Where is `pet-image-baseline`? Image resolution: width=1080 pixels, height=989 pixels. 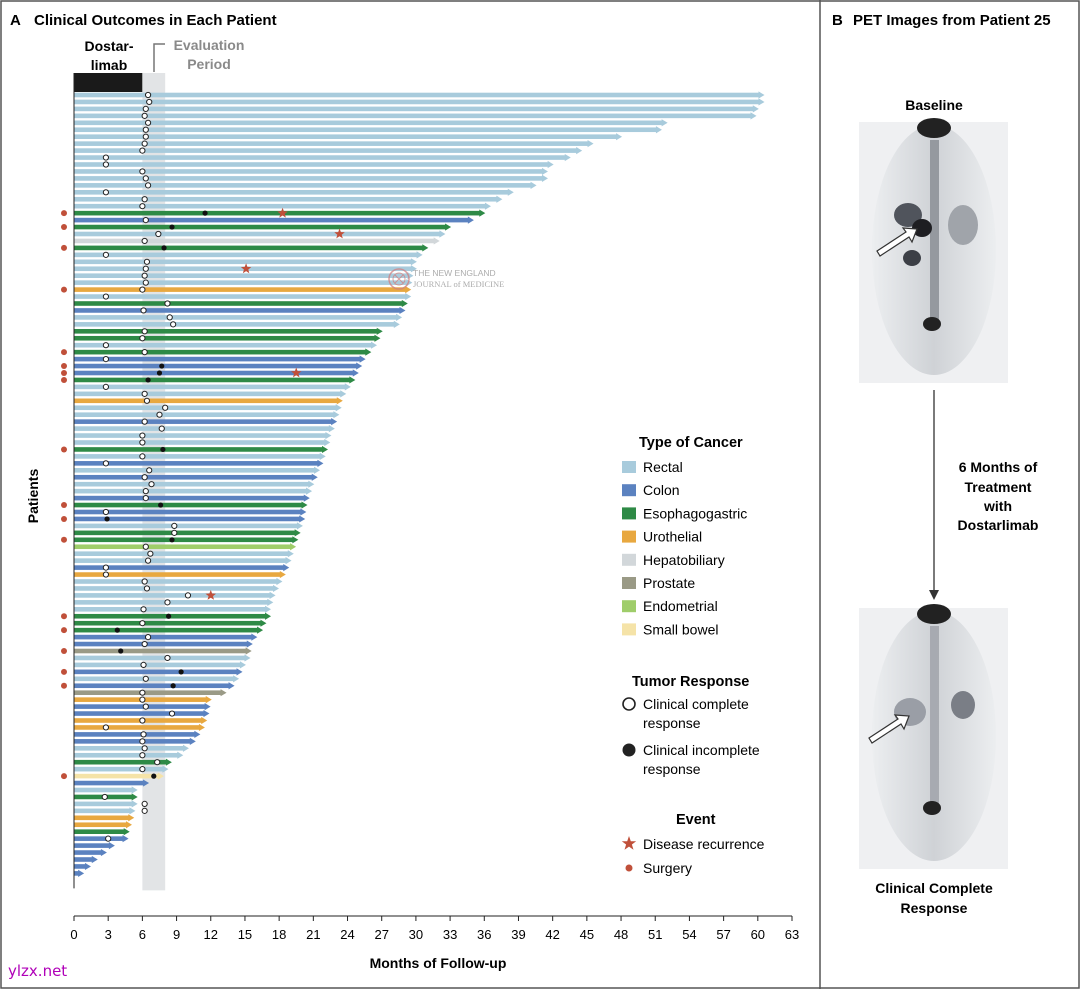 pet-image-baseline is located at coordinates (933, 250).